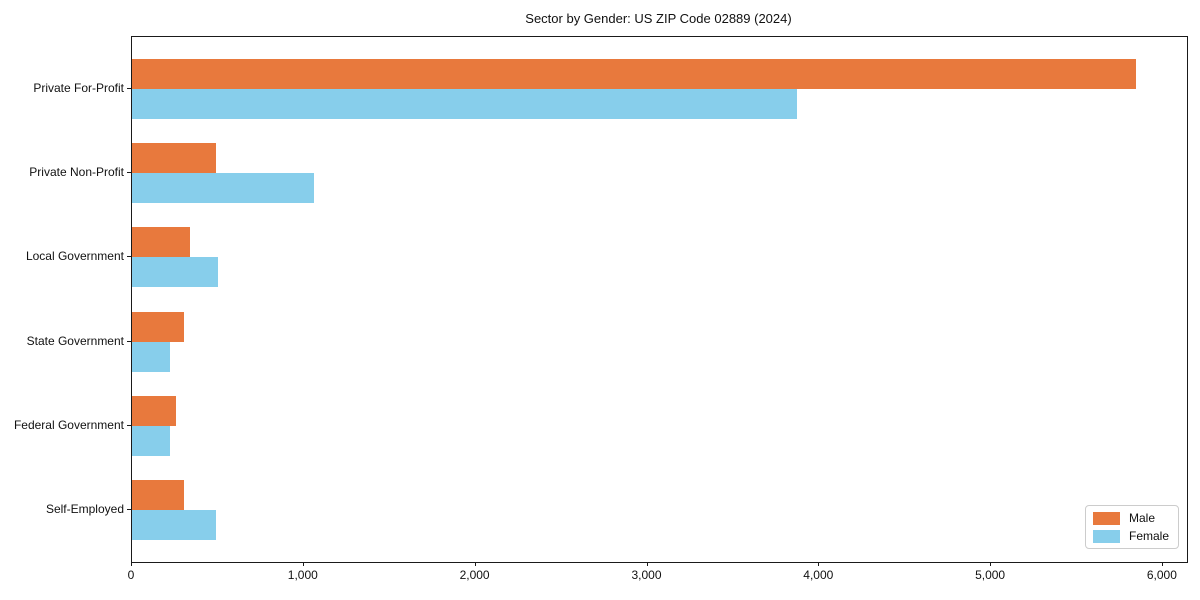 The image size is (1200, 600). Describe the element at coordinates (151, 356) in the screenshot. I see `bar-female-state-government` at that location.